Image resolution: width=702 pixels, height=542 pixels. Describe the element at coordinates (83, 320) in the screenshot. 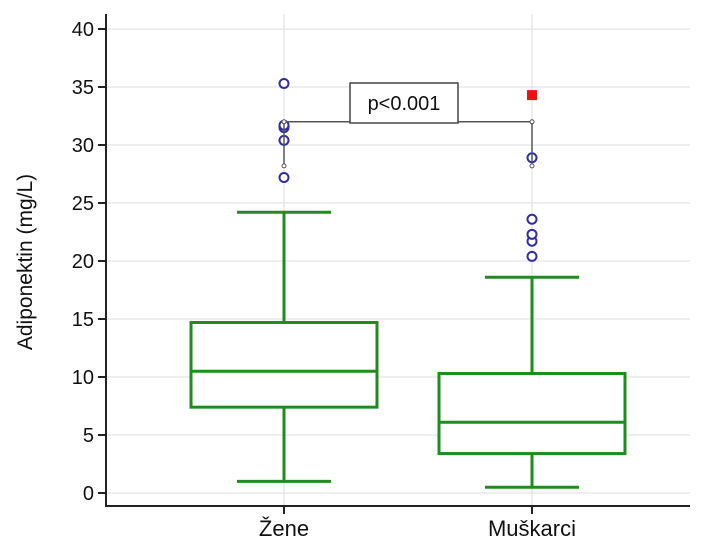

I see `y-tick-label: 15` at that location.